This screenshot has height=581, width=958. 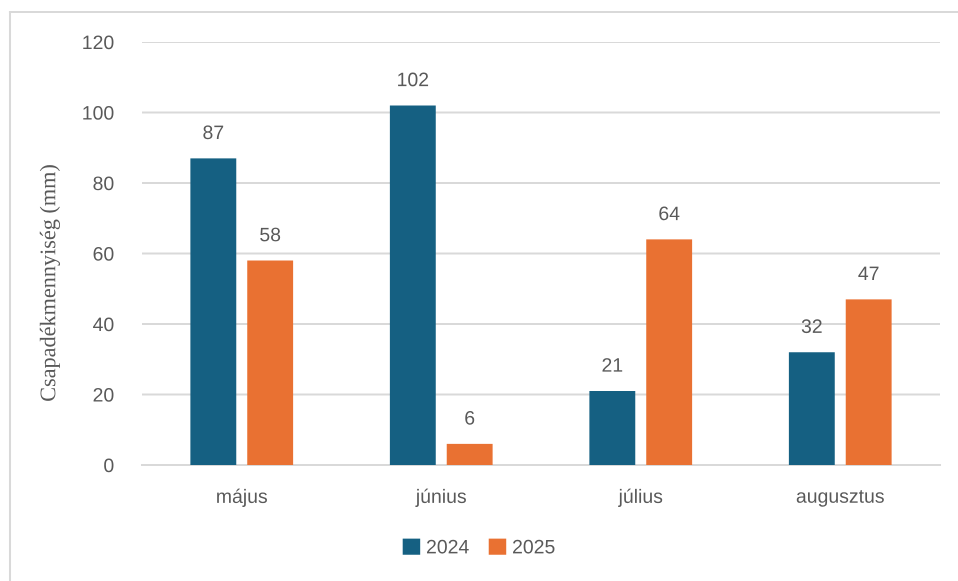 I want to click on data-label: 58, so click(x=270, y=235).